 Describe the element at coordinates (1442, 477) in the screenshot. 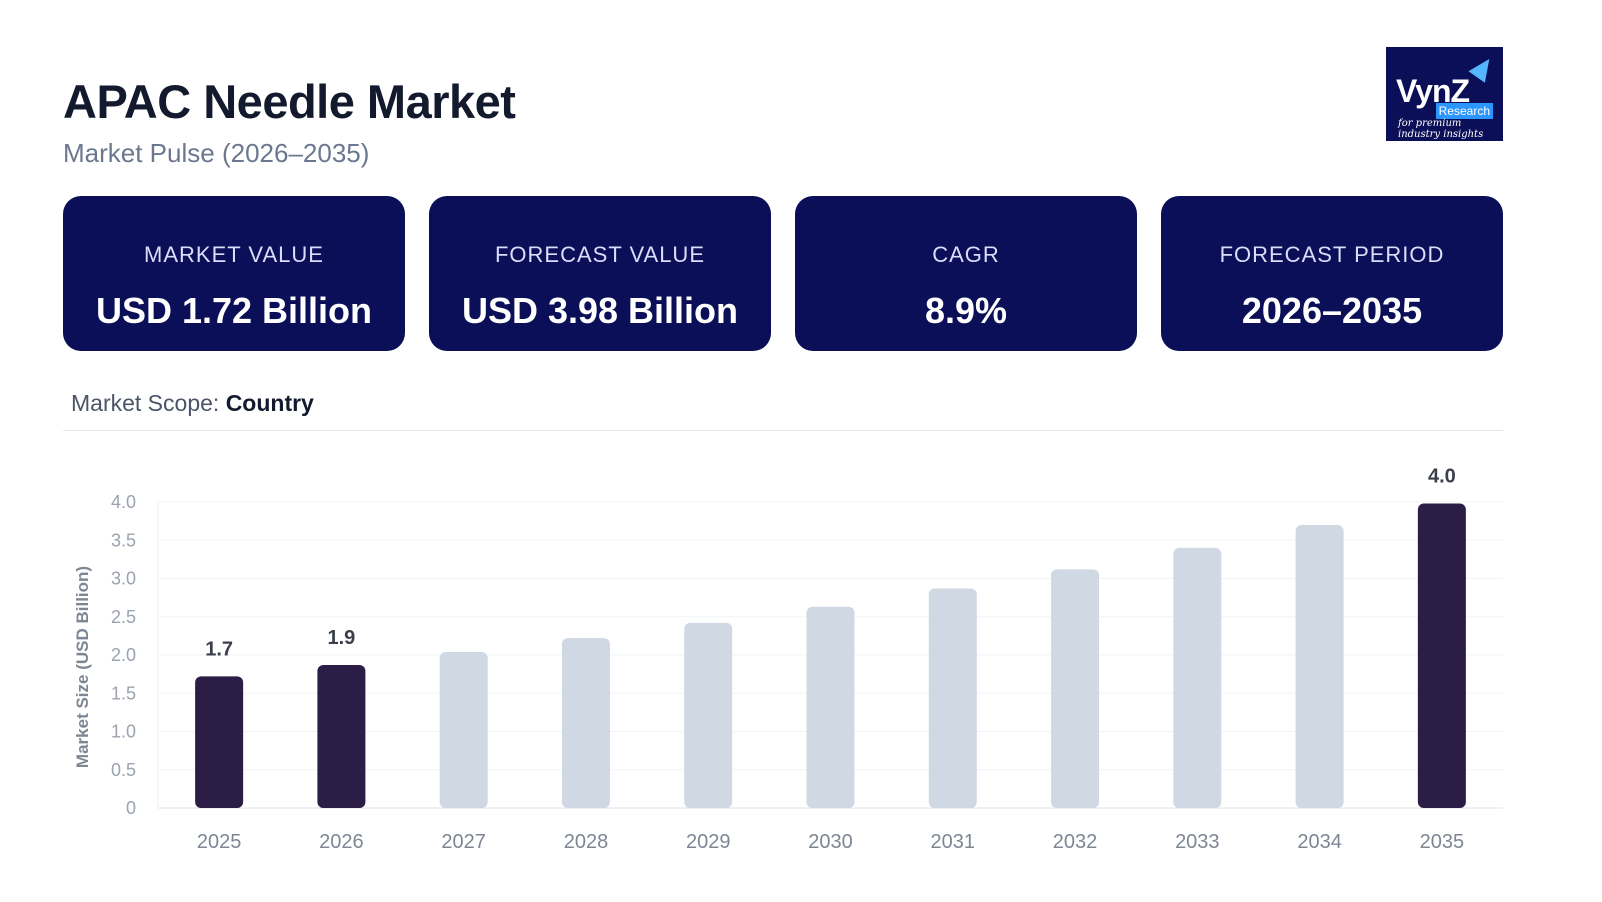

I see `data-label: 4.0` at that location.